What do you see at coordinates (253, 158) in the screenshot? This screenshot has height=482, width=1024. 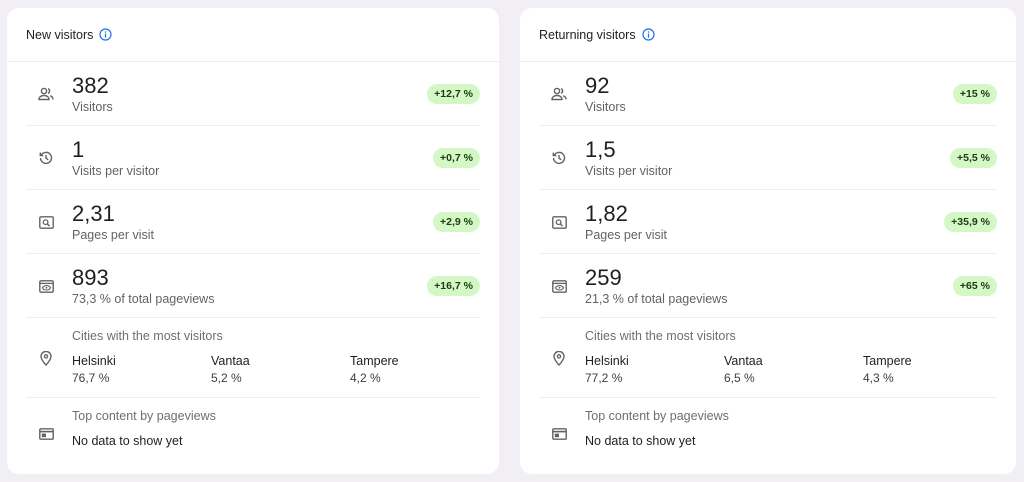 I see `metric-row-visits-per-visitor: 1 Visits per visitor +0,7 %` at bounding box center [253, 158].